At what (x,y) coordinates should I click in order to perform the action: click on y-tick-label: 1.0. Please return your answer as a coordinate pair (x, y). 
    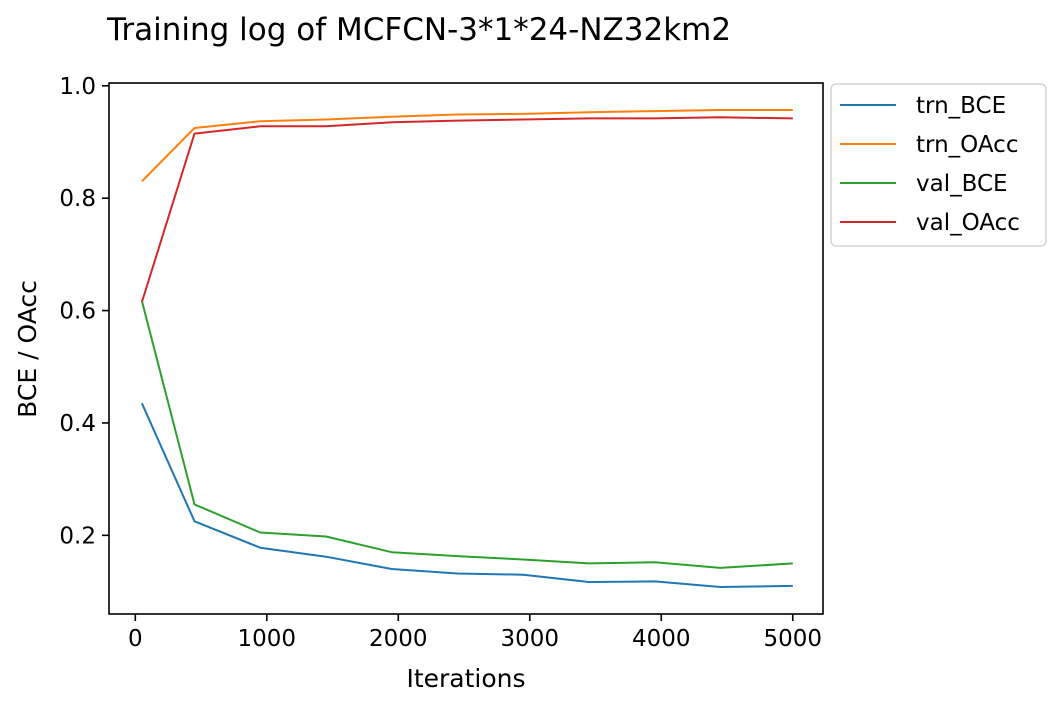
    Looking at the image, I should click on (77, 87).